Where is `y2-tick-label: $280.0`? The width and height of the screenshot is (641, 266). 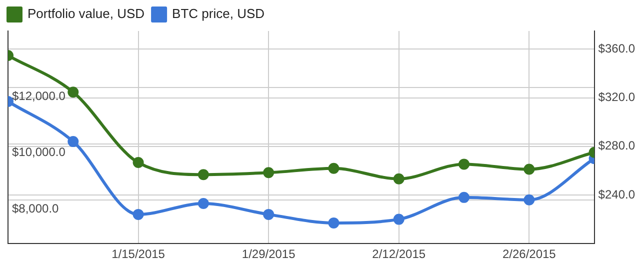 y2-tick-label: $280.0 is located at coordinates (617, 145).